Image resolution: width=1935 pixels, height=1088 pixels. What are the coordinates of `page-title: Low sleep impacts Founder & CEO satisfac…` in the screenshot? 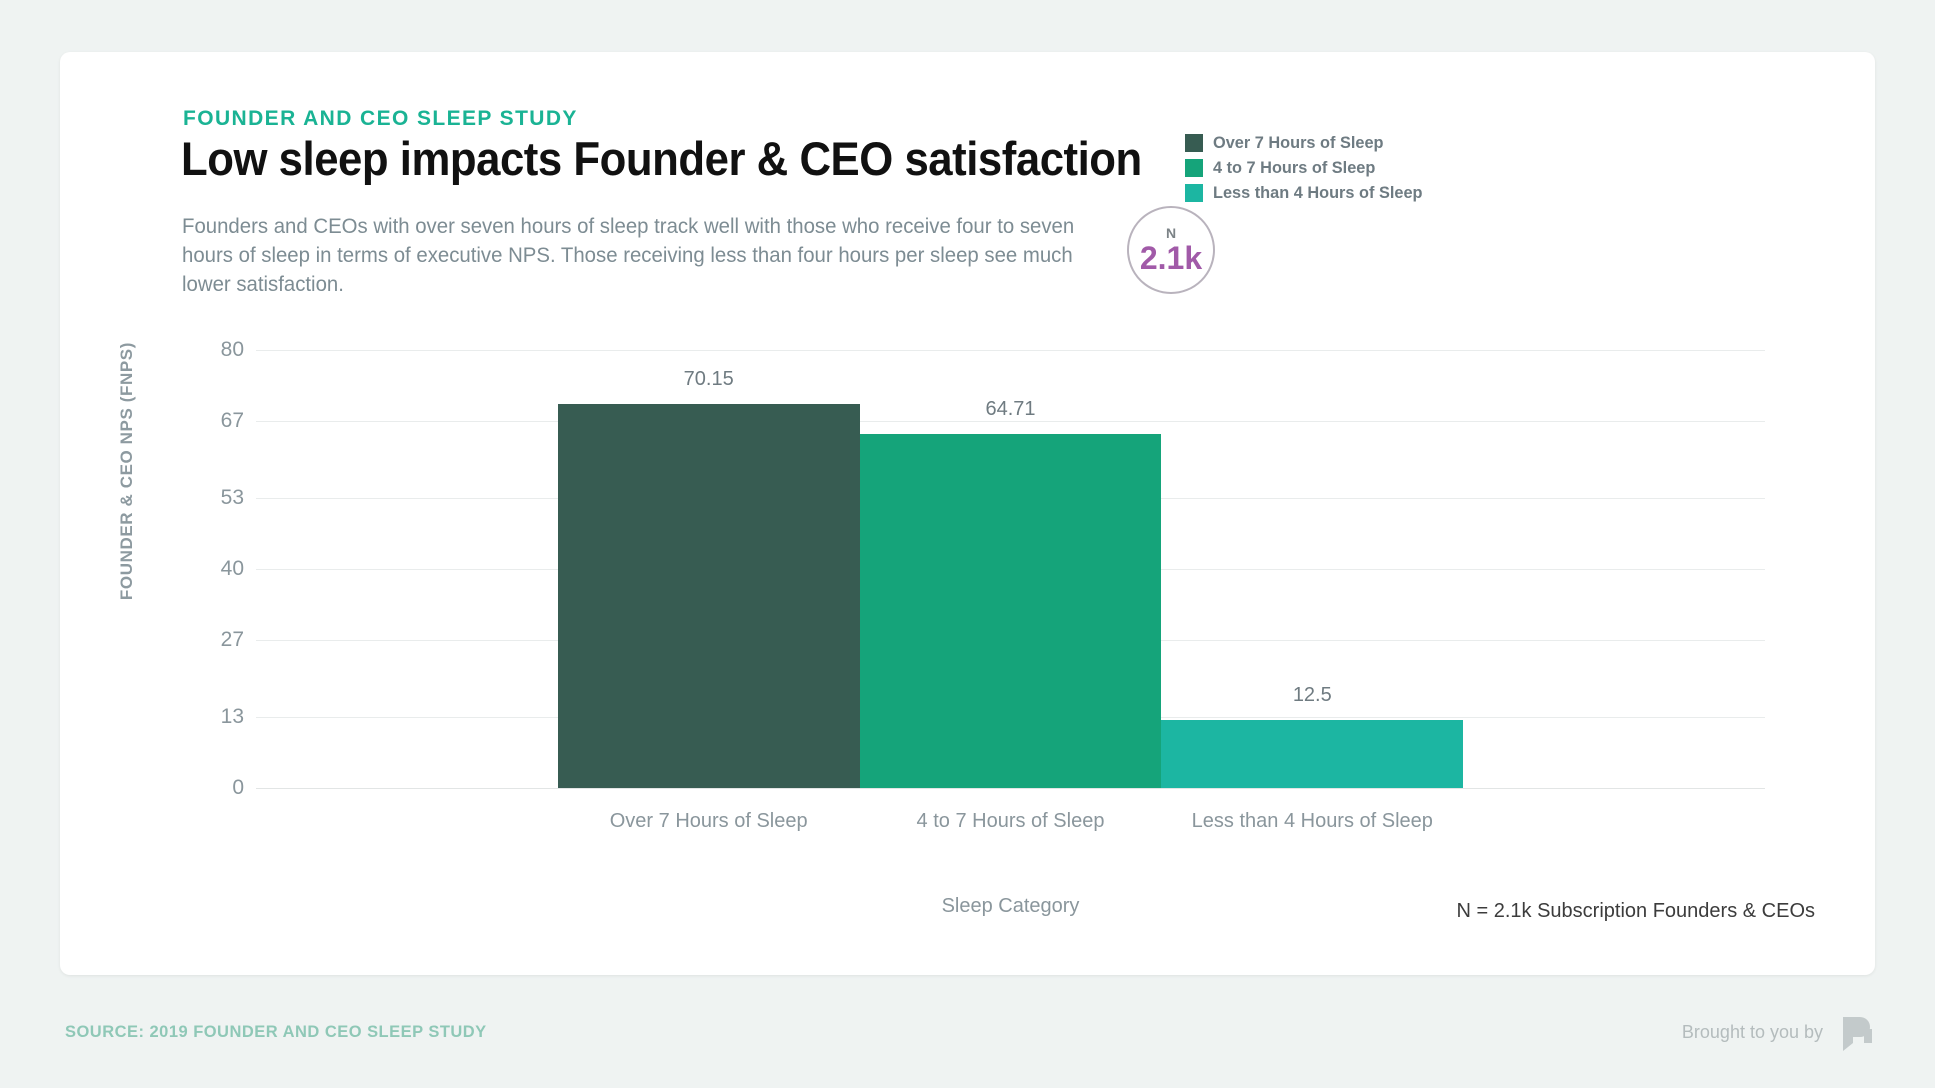 It's located at (661, 158).